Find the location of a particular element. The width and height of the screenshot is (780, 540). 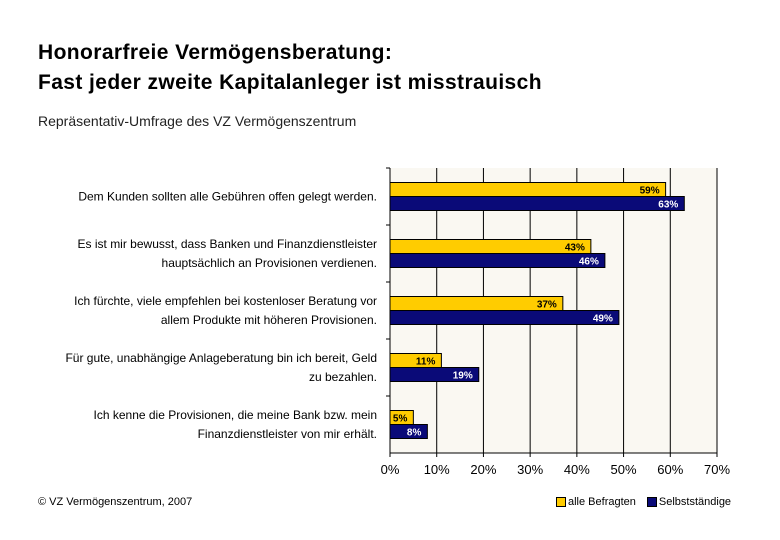

x-tick-label: 50% is located at coordinates (624, 469).